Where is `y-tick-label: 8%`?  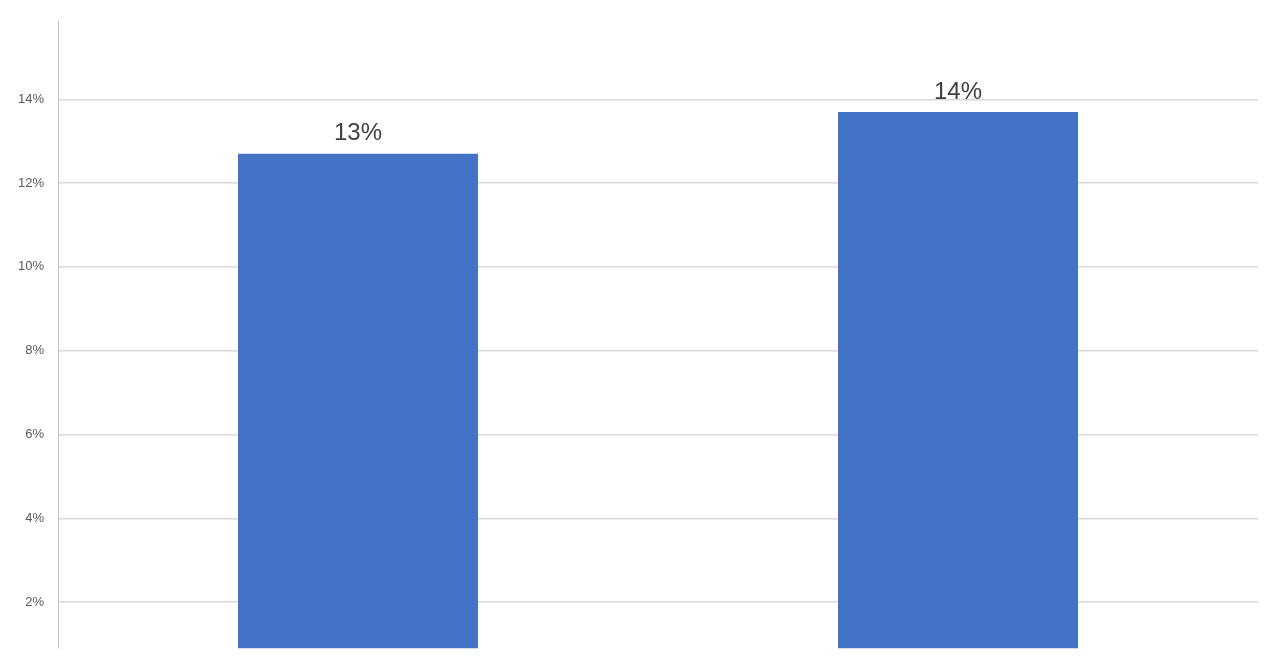 y-tick-label: 8% is located at coordinates (35, 350).